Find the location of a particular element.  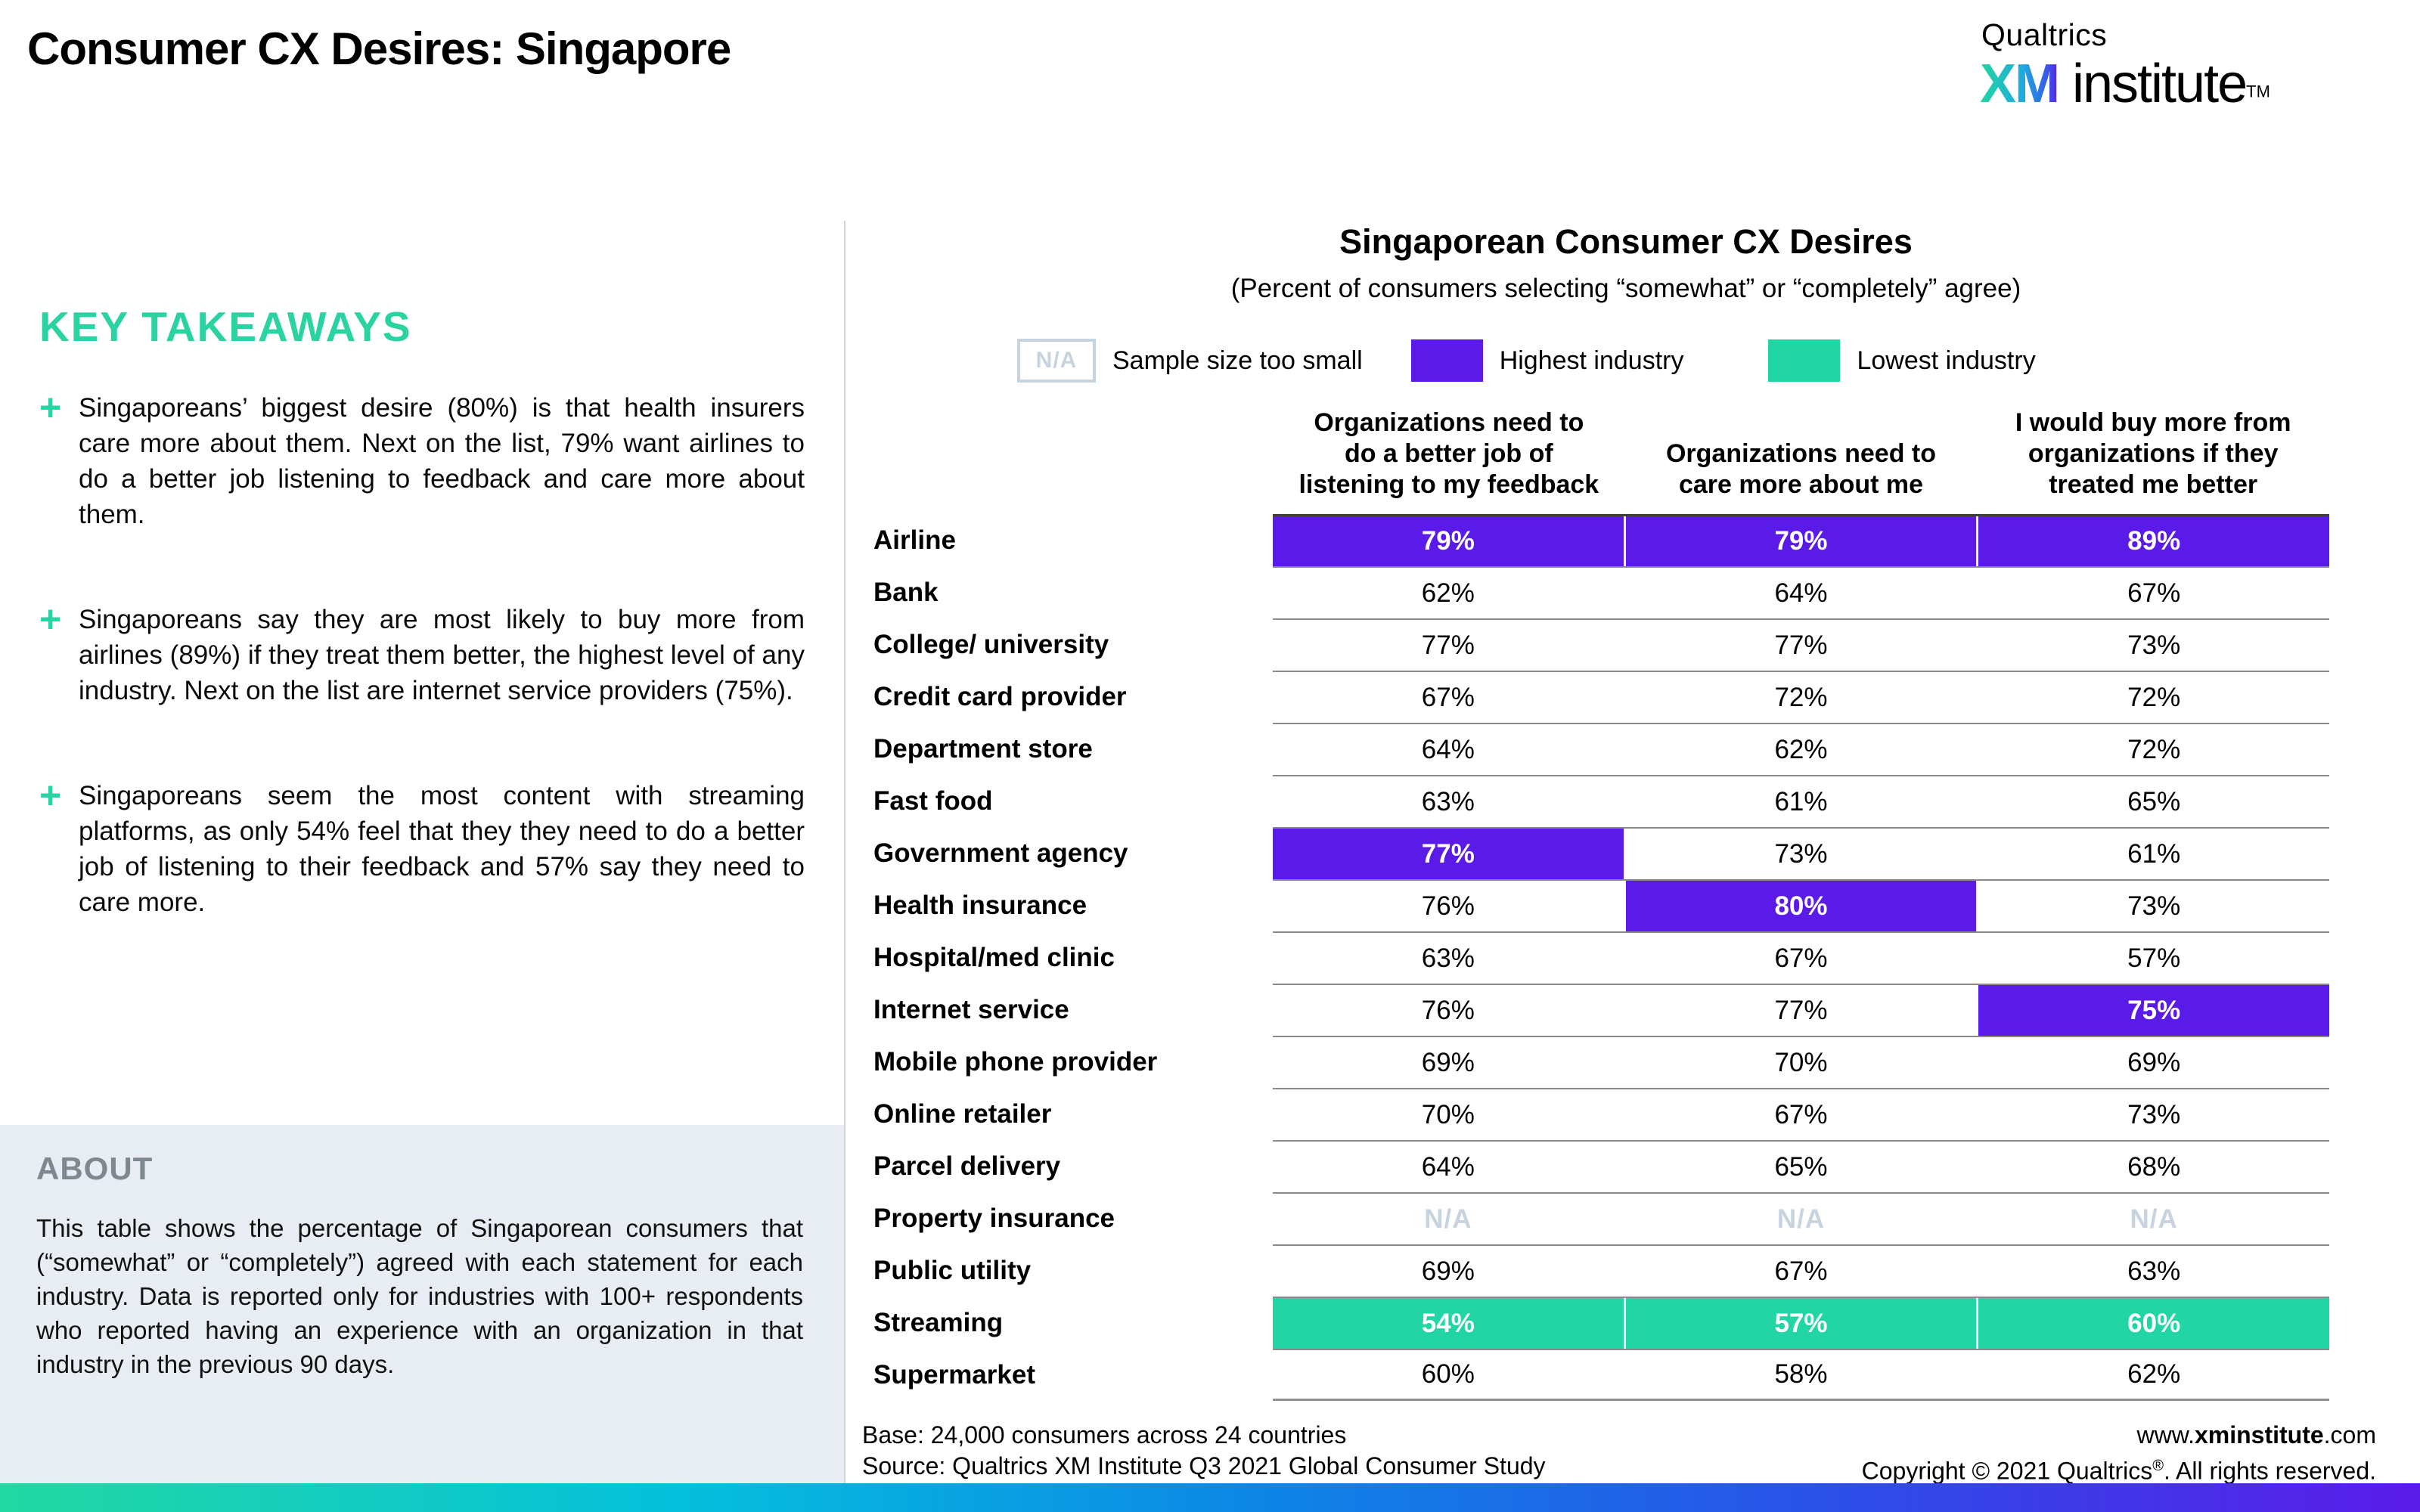

row-cells: 63% 61% 65% is located at coordinates (1801, 801).